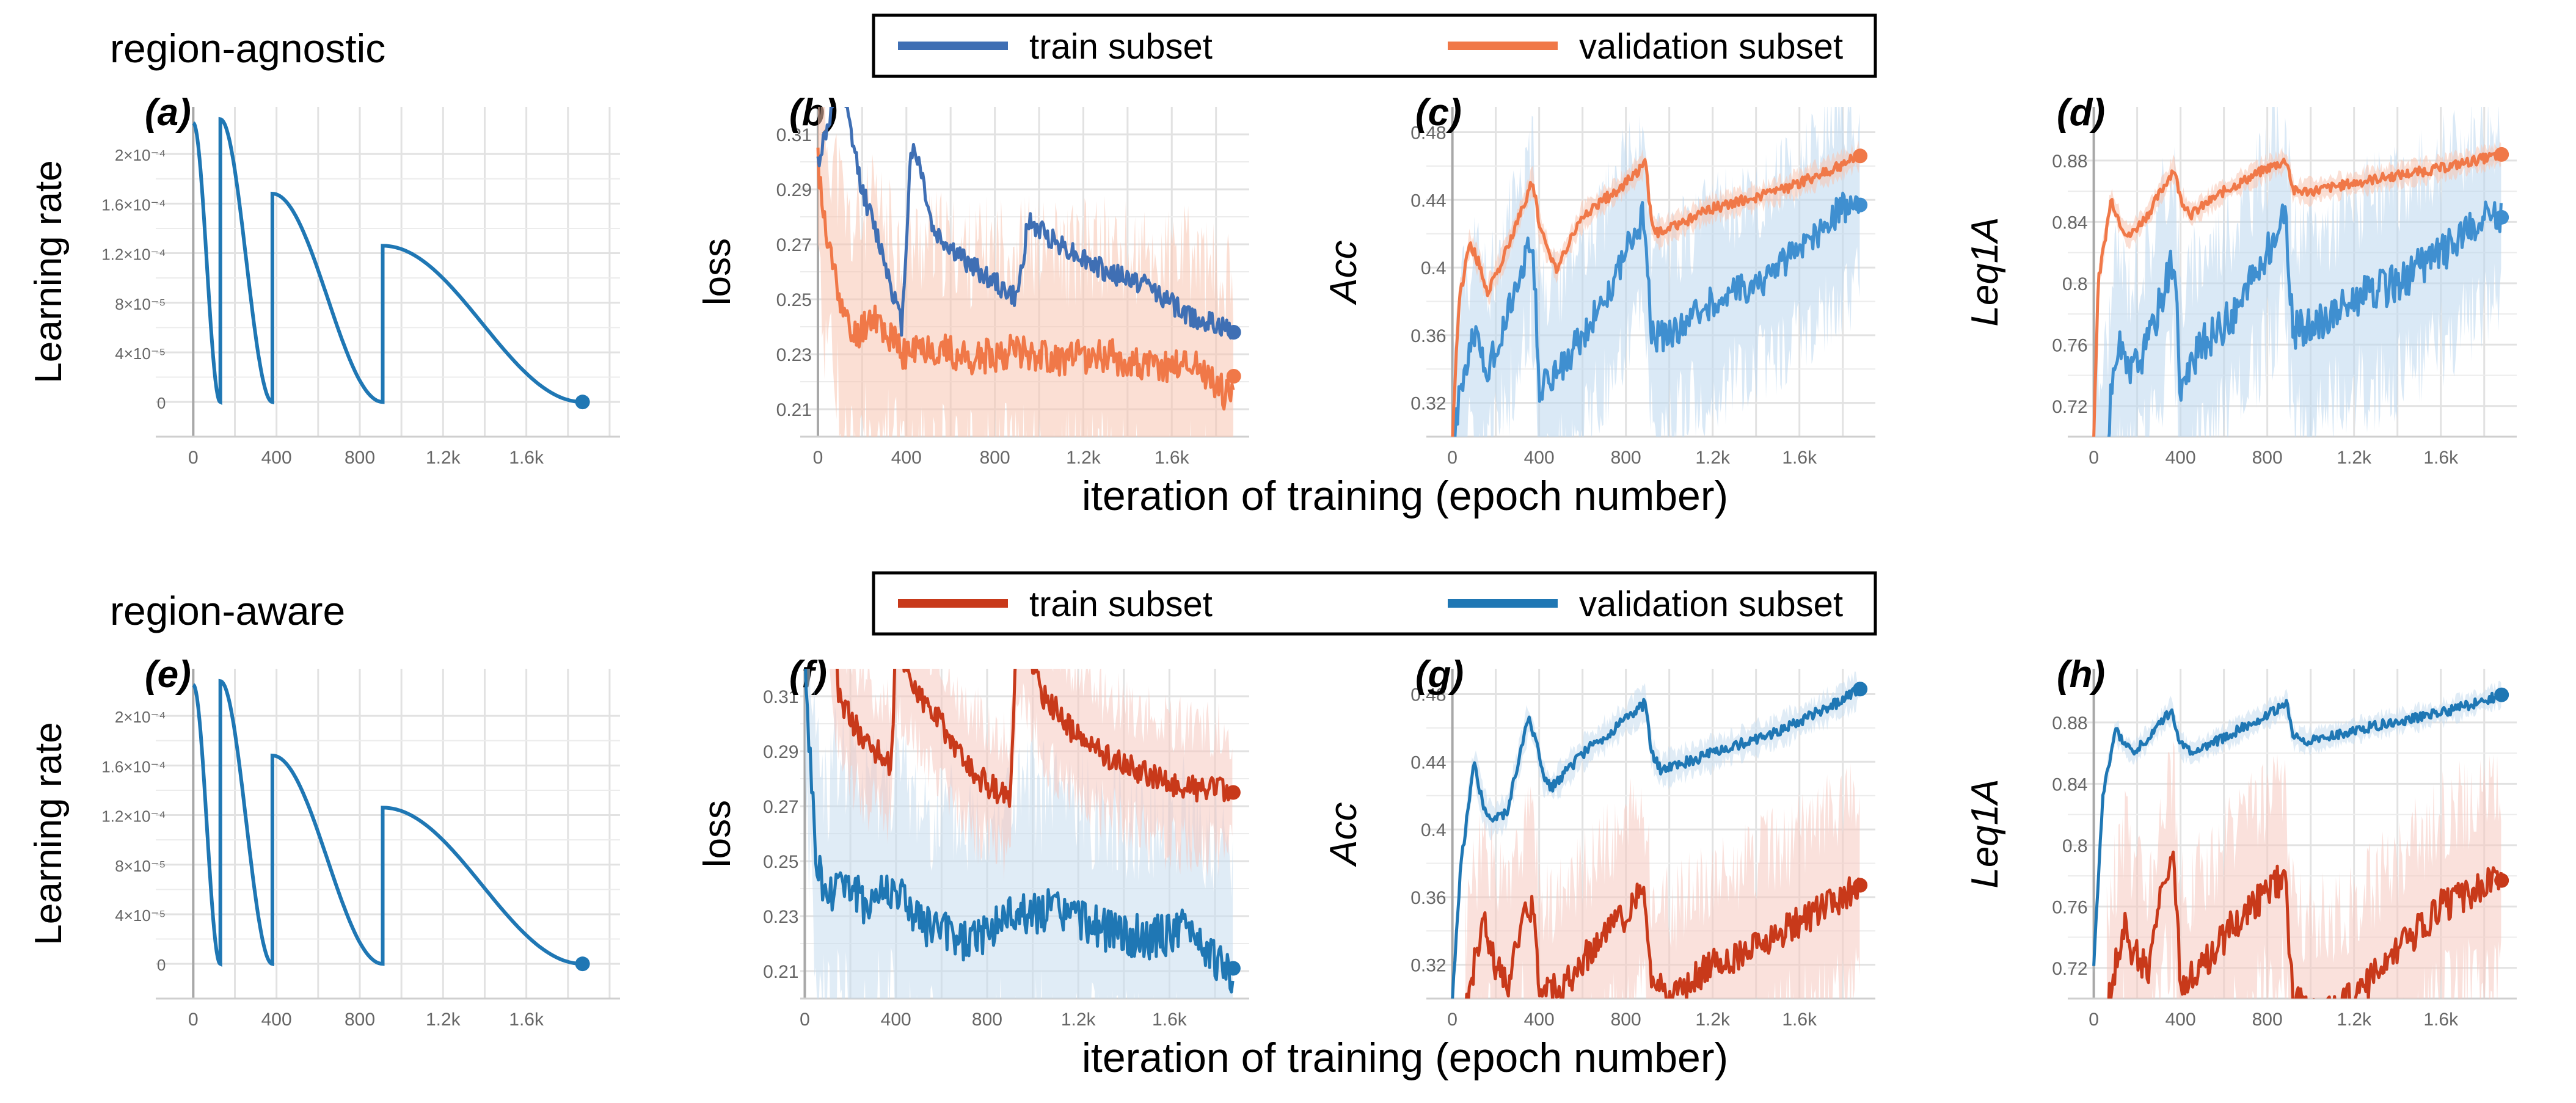 The image size is (2576, 1103). I want to click on y-tick-label: 0, so click(161, 965).